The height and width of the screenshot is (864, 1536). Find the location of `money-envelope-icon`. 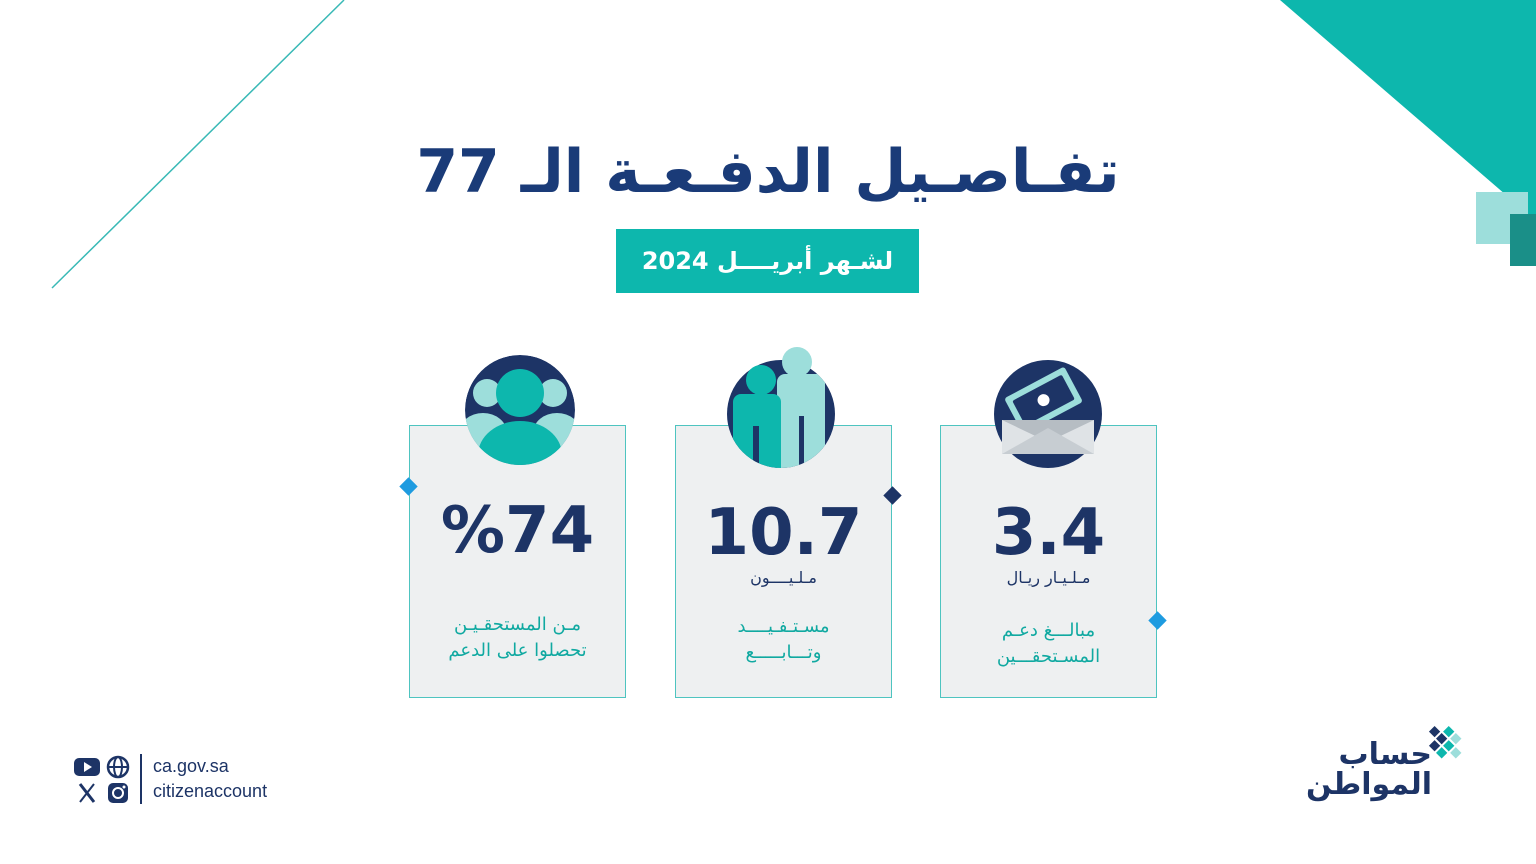

money-envelope-icon is located at coordinates (1048, 414).